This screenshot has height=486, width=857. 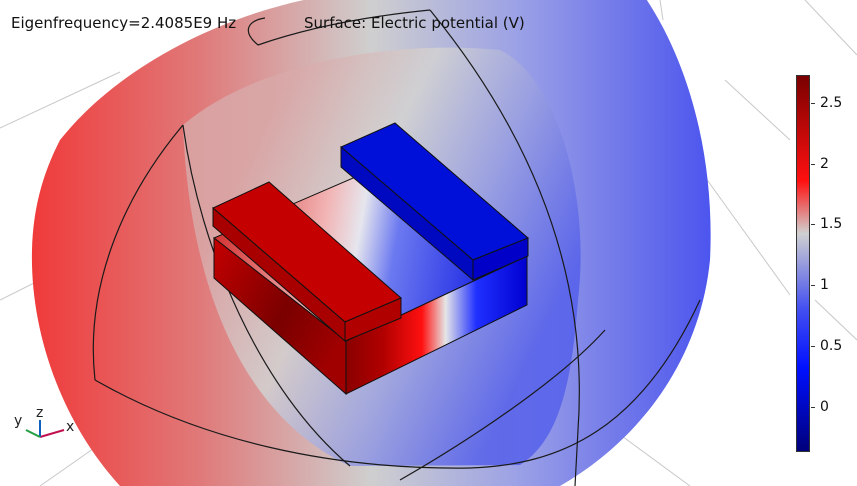 What do you see at coordinates (124, 23) in the screenshot?
I see `eigenfrequency-label: Eigenfrequency=2.4085E9 Hz` at bounding box center [124, 23].